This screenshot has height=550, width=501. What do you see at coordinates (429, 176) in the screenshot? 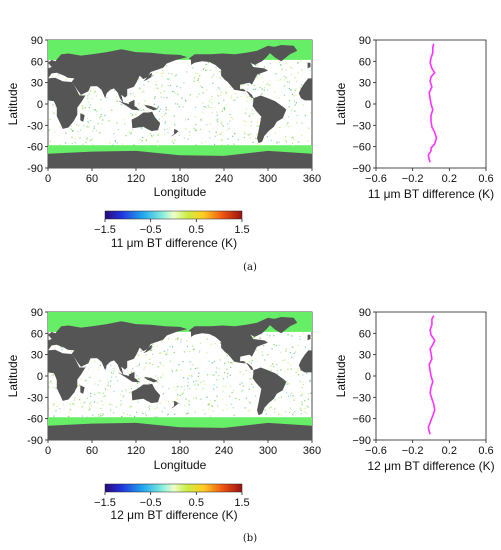
I see `profile-xticks: −0.6 −0.2 0.2 0.6` at bounding box center [429, 176].